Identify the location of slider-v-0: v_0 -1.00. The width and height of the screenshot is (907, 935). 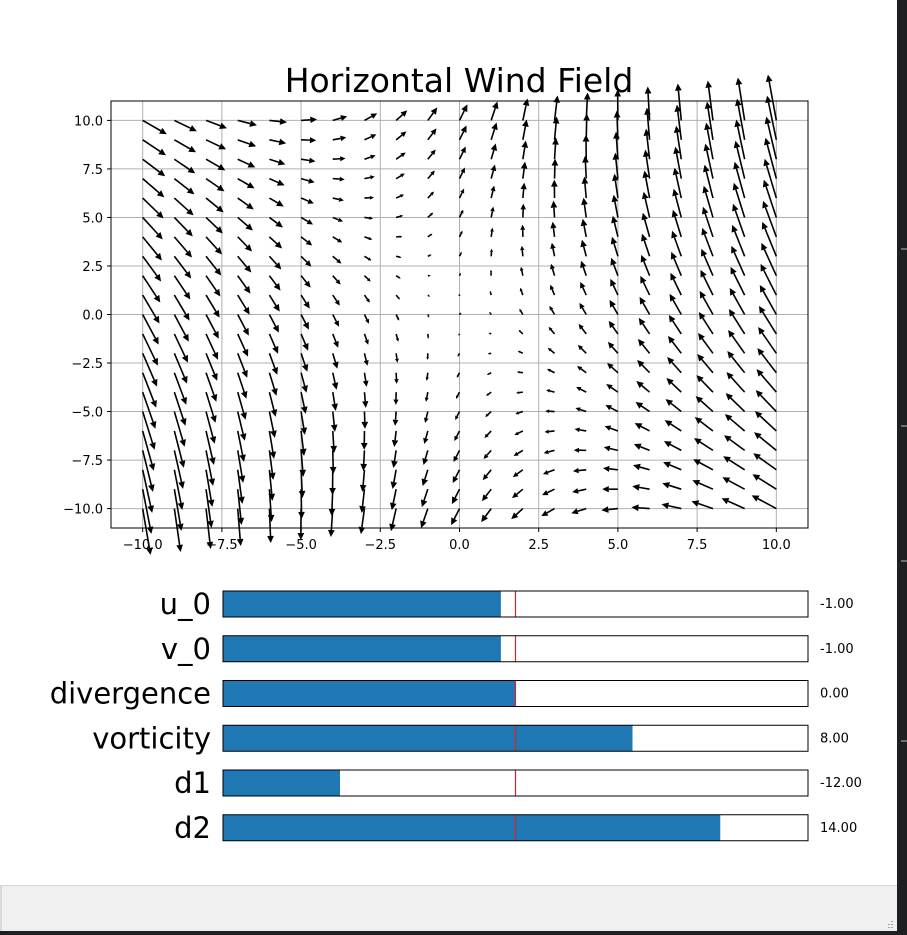
(507, 649).